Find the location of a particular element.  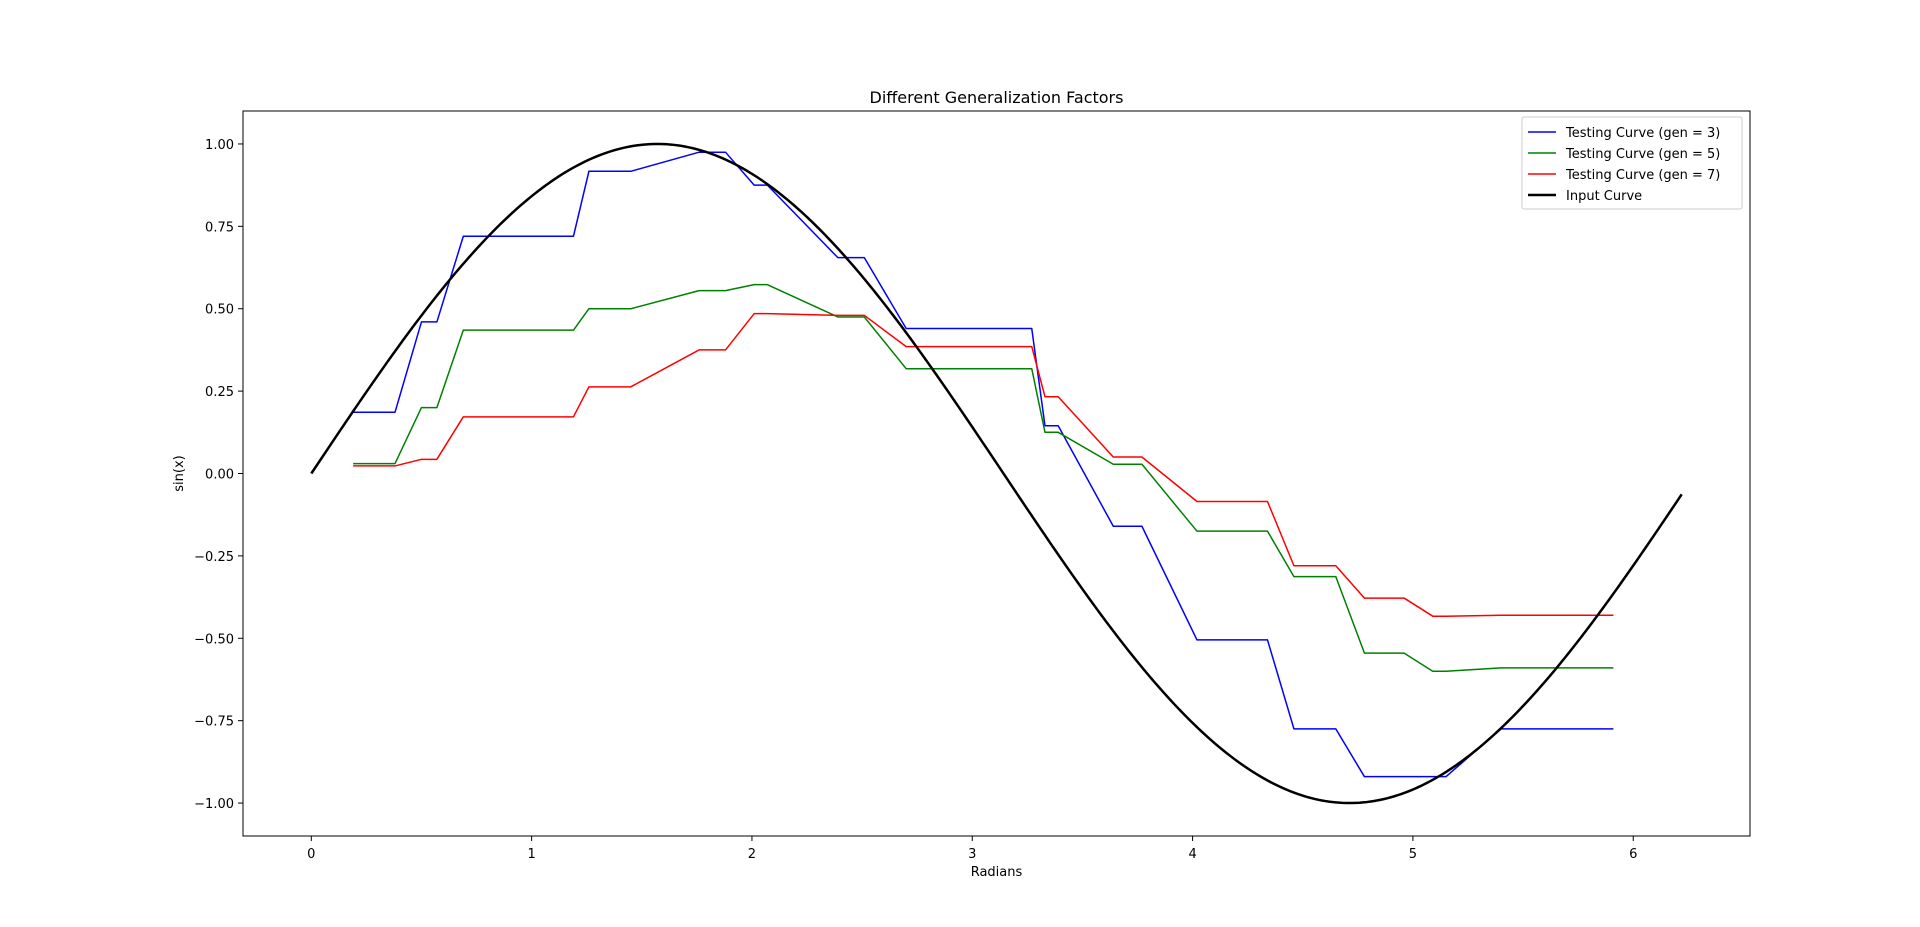

x-tick-label: 5 is located at coordinates (1413, 854).